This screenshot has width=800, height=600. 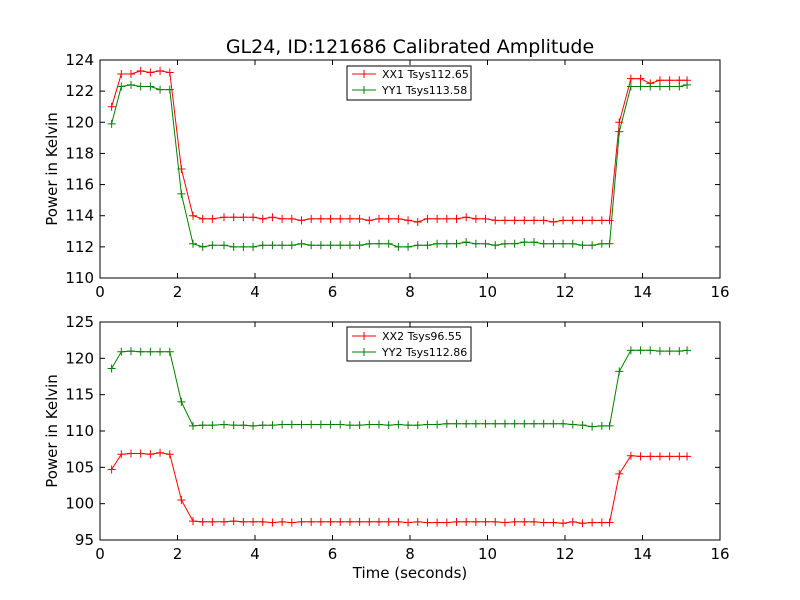 I want to click on x-tick-label-bottom: 8, so click(x=410, y=554).